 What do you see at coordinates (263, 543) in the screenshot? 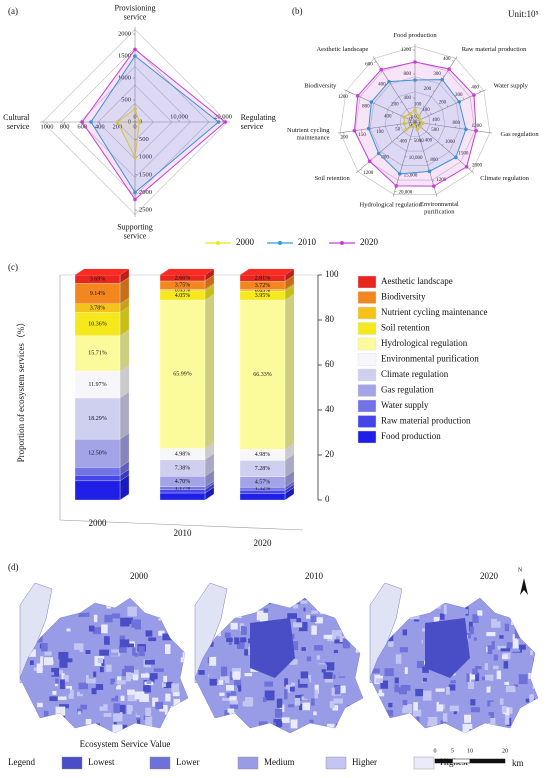
I see `x-tick-label: 2020` at bounding box center [263, 543].